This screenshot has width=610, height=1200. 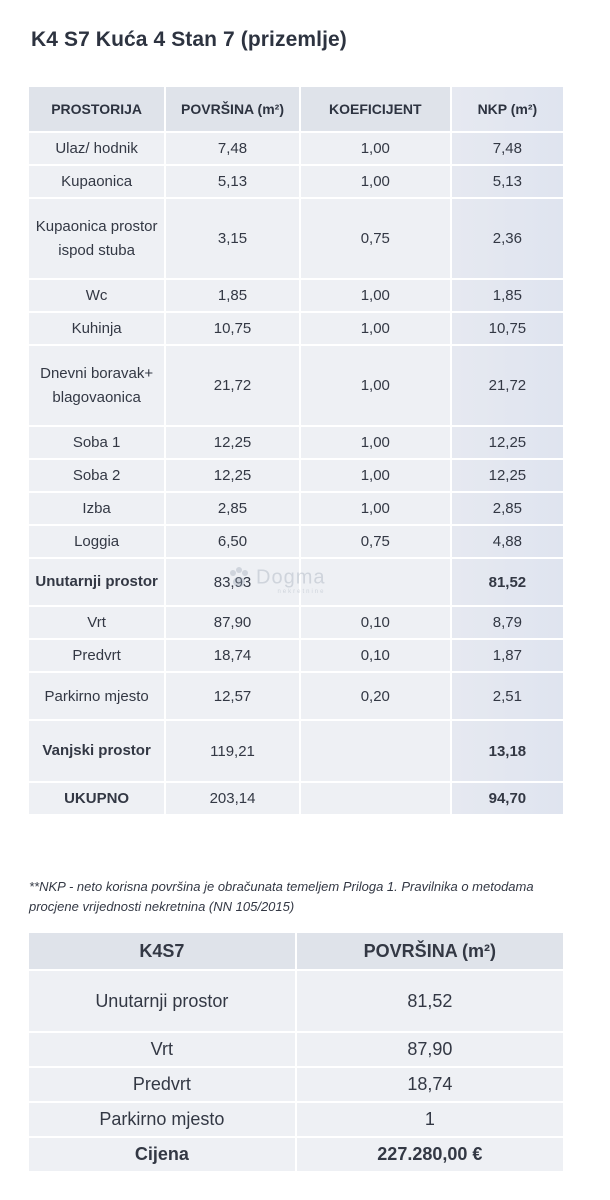 I want to click on price-label: Cijena, so click(x=162, y=1154).